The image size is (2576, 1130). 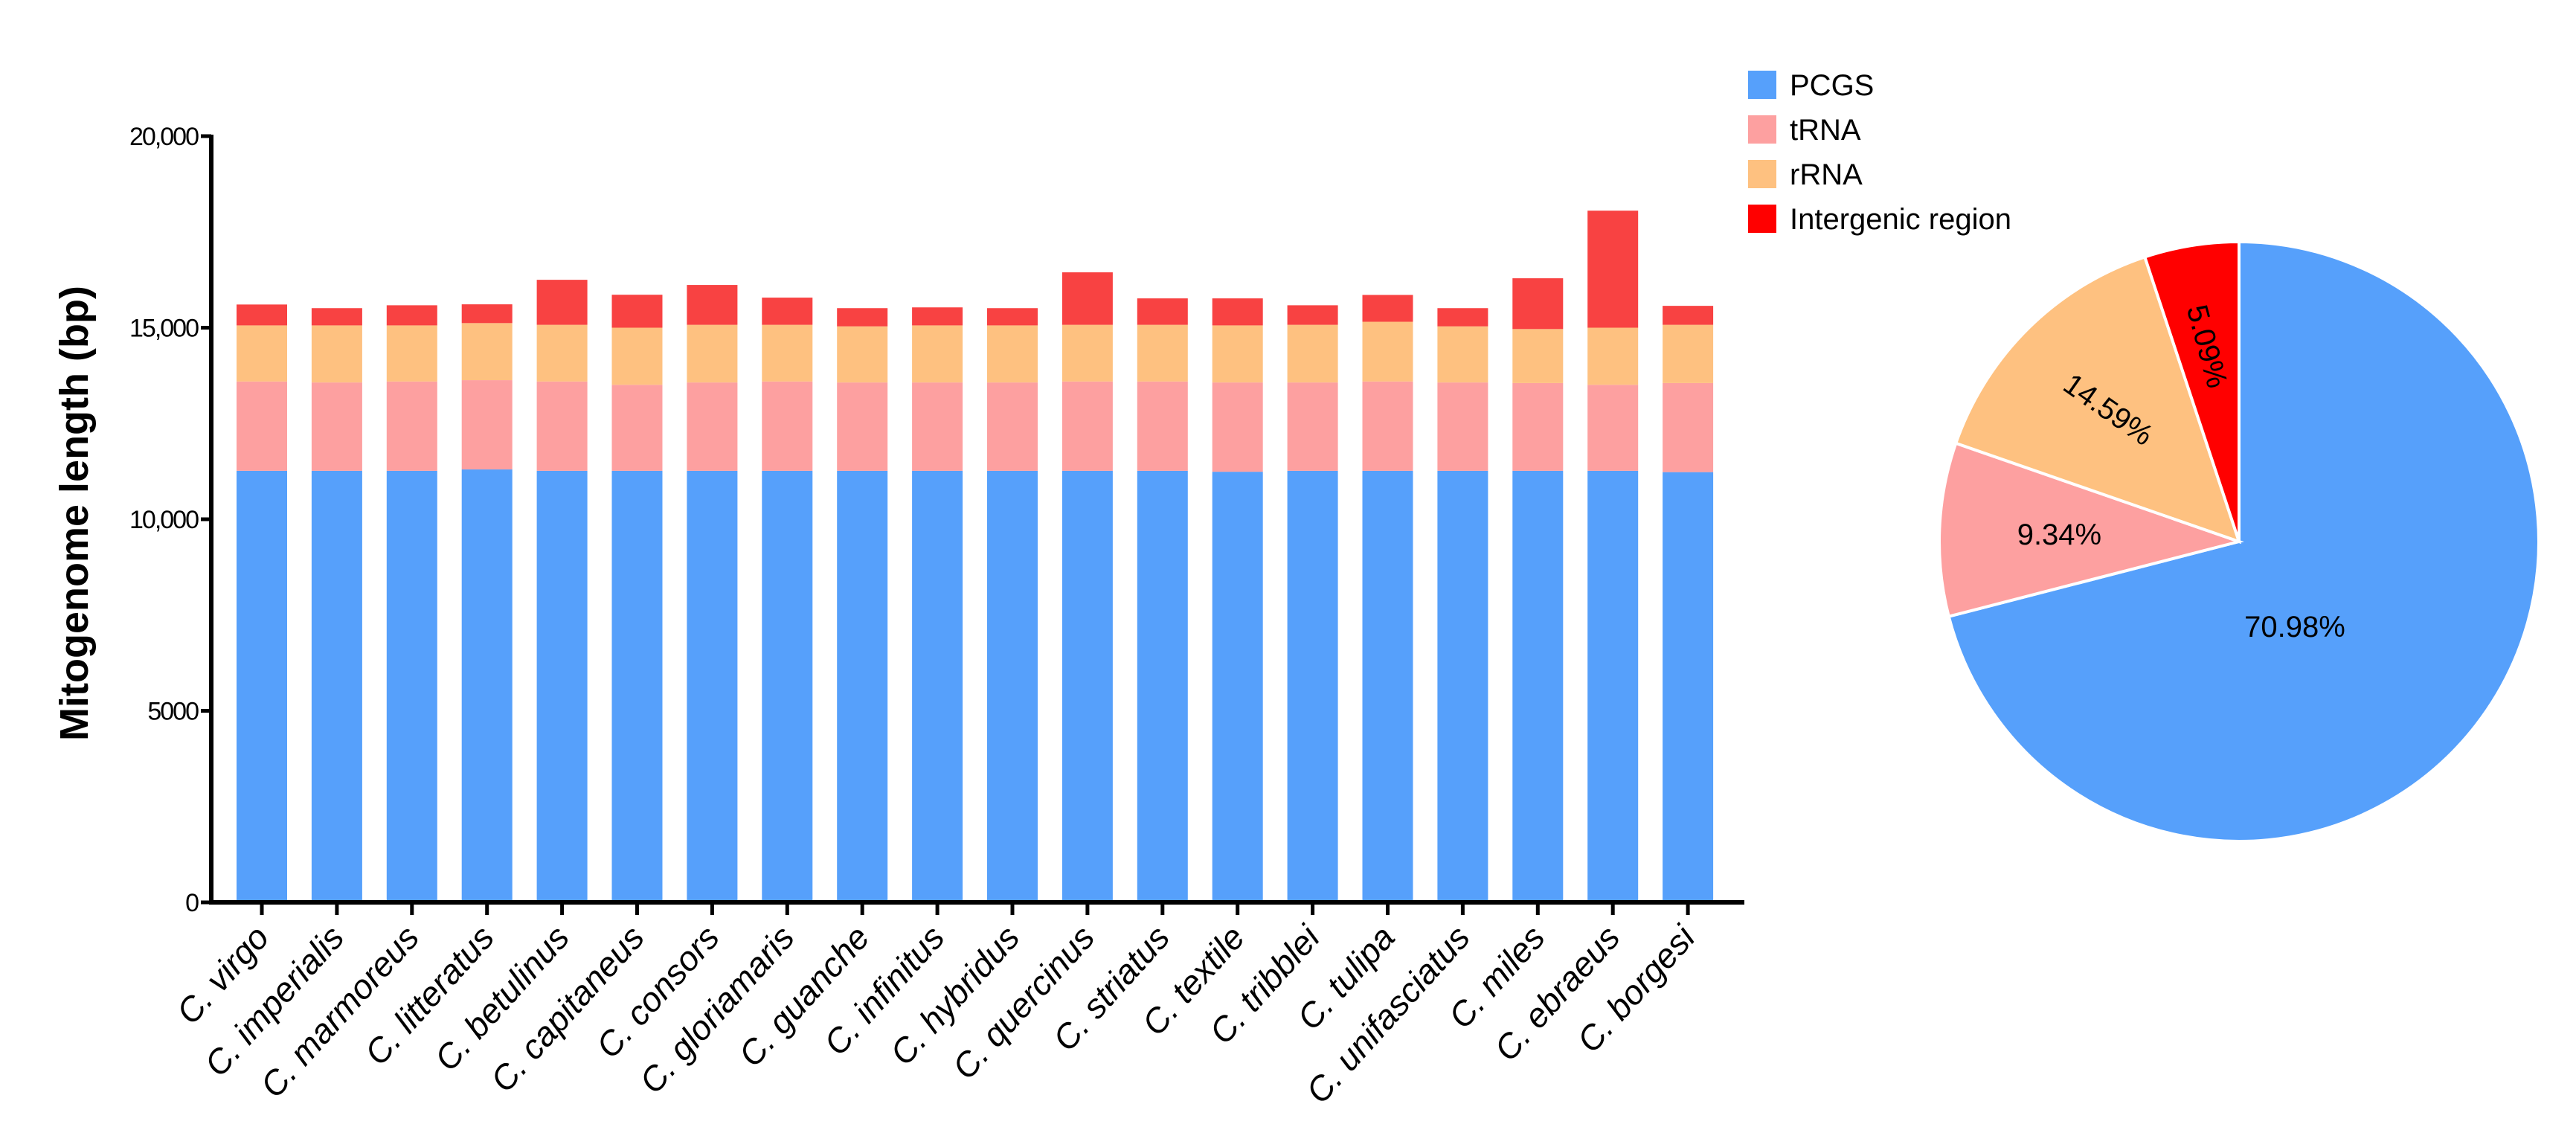 What do you see at coordinates (173, 712) in the screenshot?
I see `y-tick-label: 5000` at bounding box center [173, 712].